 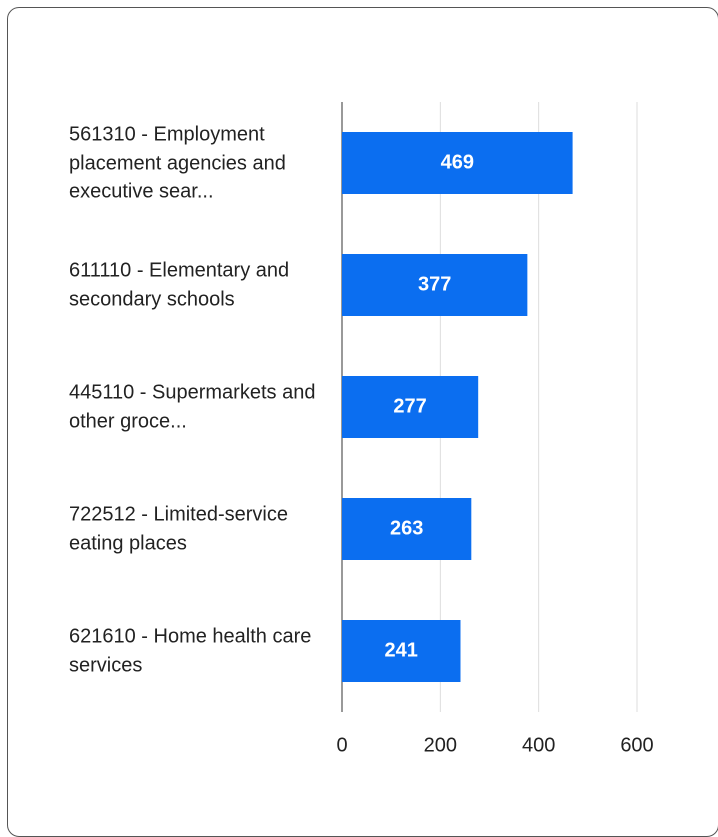 I want to click on category-label: 722512 - Limited-service eating places, so click(x=178, y=529).